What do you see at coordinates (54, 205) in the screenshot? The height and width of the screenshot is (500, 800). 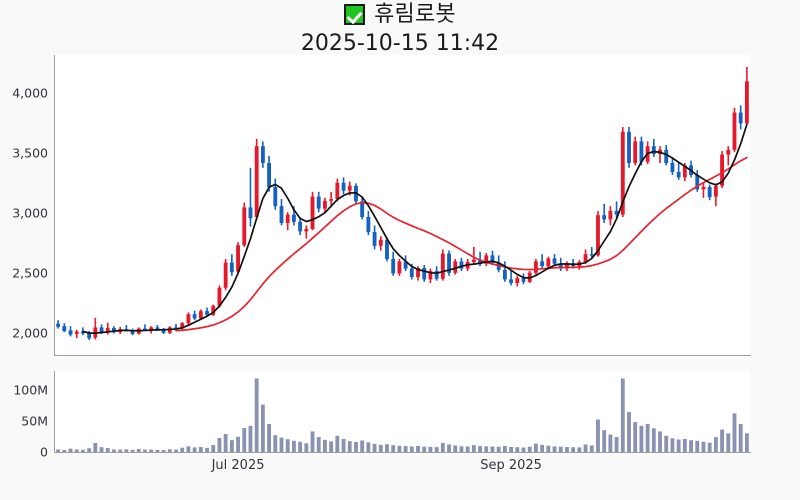 I see `price-y-axis-line` at bounding box center [54, 205].